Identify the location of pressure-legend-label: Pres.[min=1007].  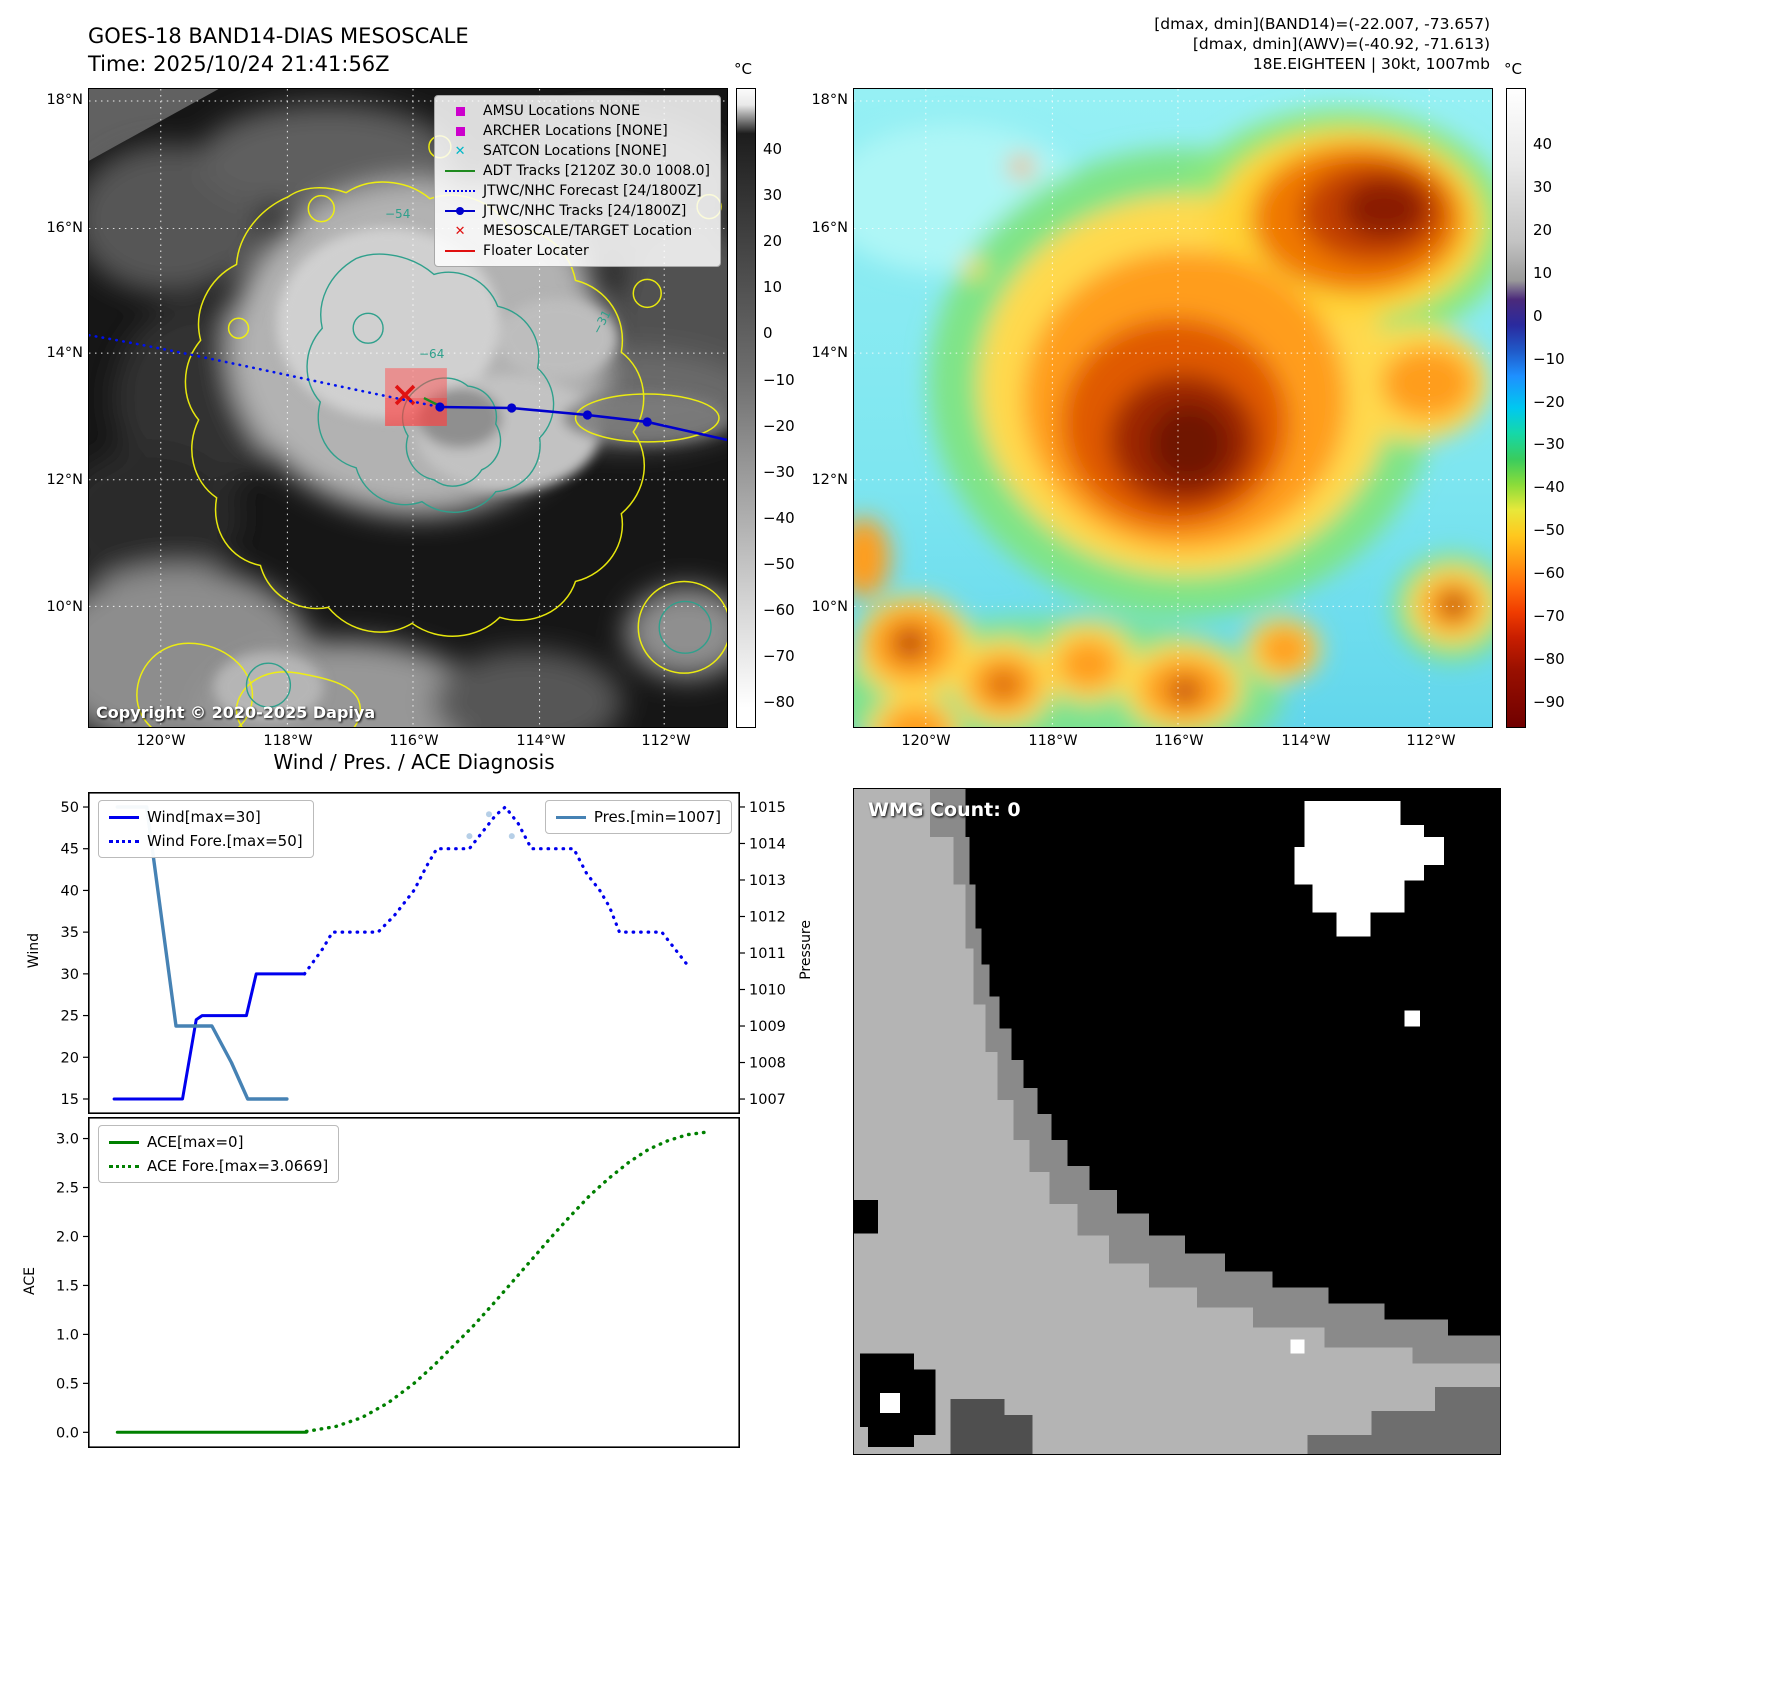
(657, 817).